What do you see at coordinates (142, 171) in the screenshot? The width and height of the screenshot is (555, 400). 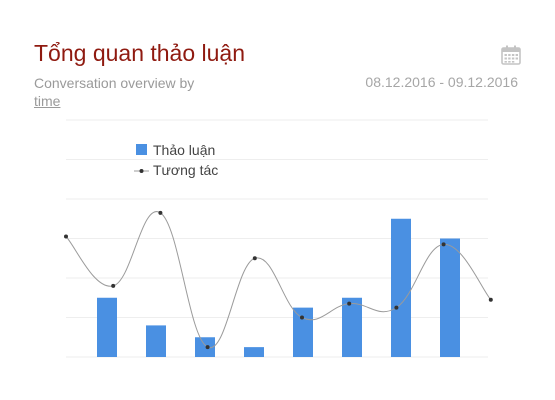 I see `legend-point-tuong-tac` at bounding box center [142, 171].